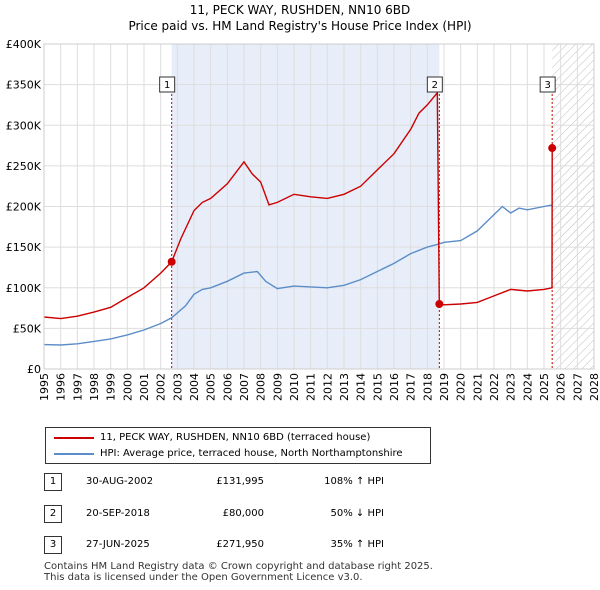 This screenshot has height=590, width=600. What do you see at coordinates (511, 387) in the screenshot?
I see `x-tick-label: 2023` at bounding box center [511, 387].